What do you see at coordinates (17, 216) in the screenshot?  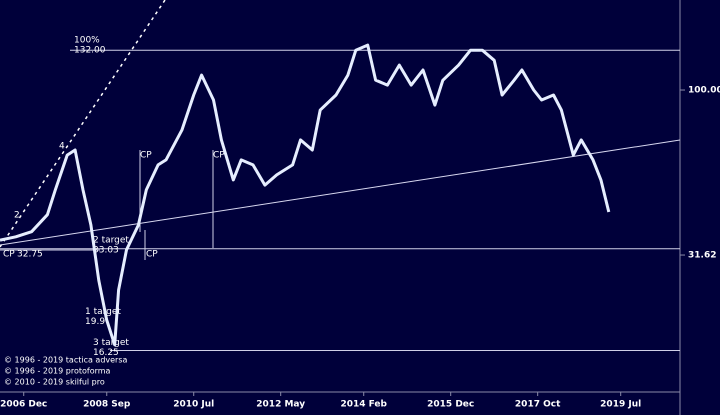 I see `annotation: 2` at bounding box center [17, 216].